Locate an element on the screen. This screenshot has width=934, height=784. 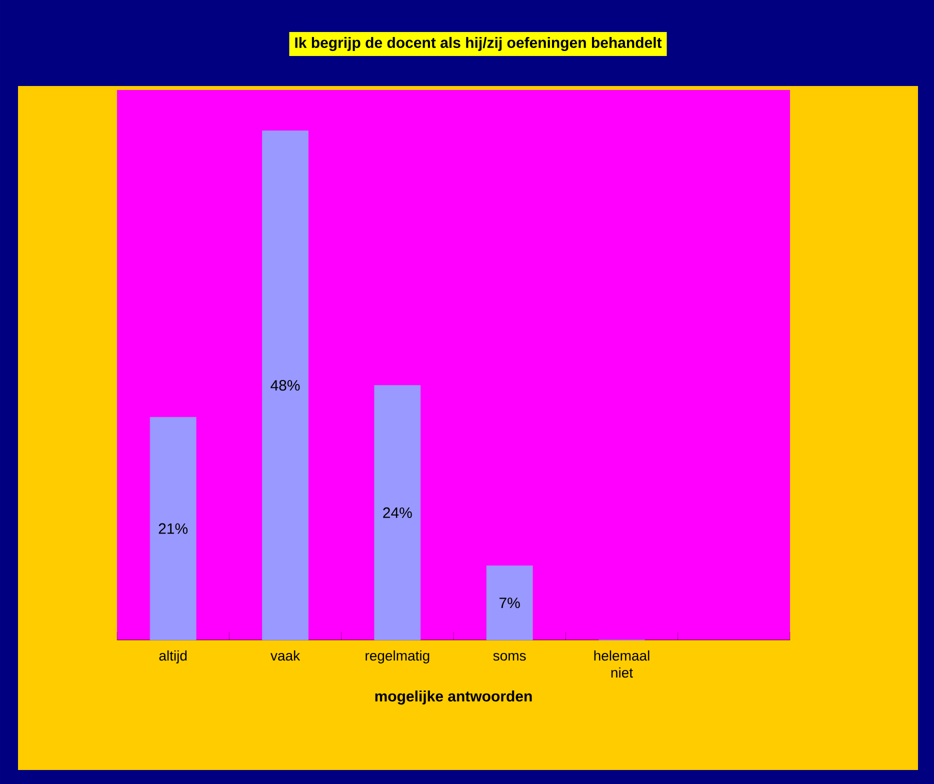
x-tick-label: altijd is located at coordinates (173, 657).